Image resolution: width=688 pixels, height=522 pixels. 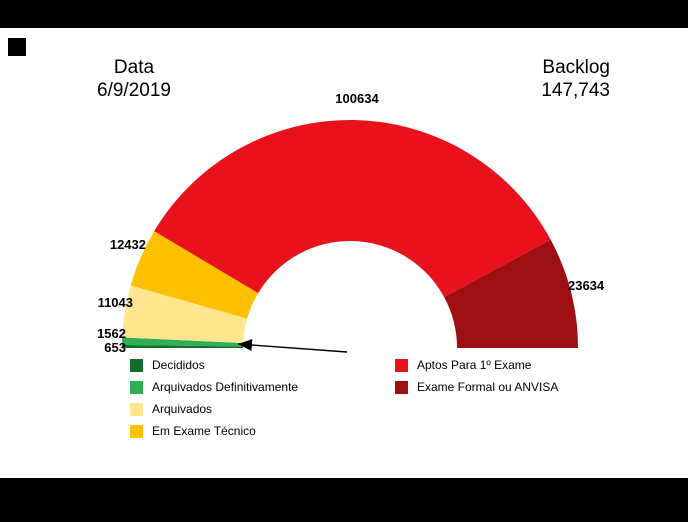 I want to click on value-label-arquivados-definitivamente: 1562, so click(x=111, y=333).